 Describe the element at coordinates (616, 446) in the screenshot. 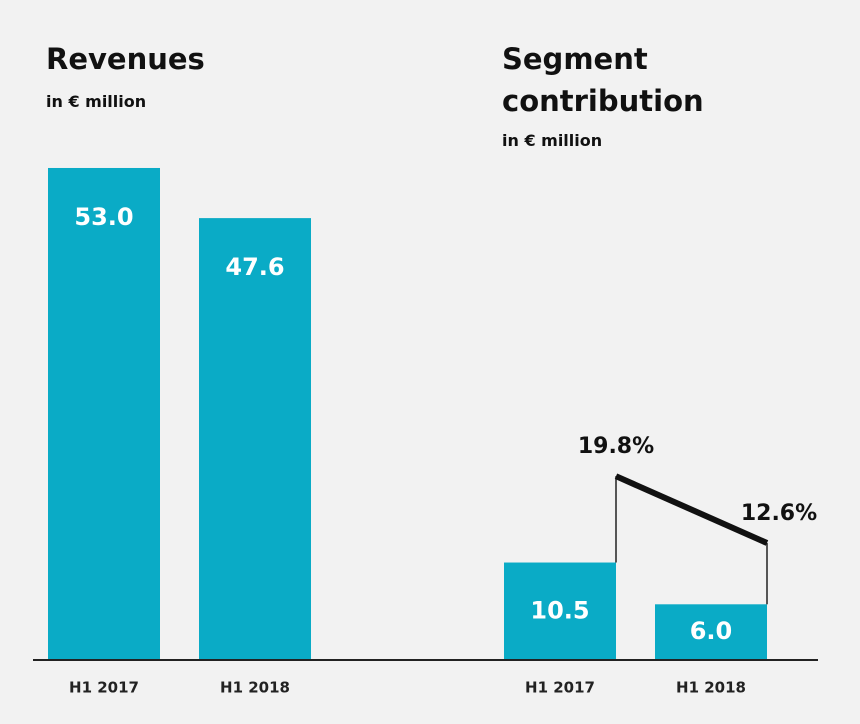

I see `margin-label: 19.8%` at that location.